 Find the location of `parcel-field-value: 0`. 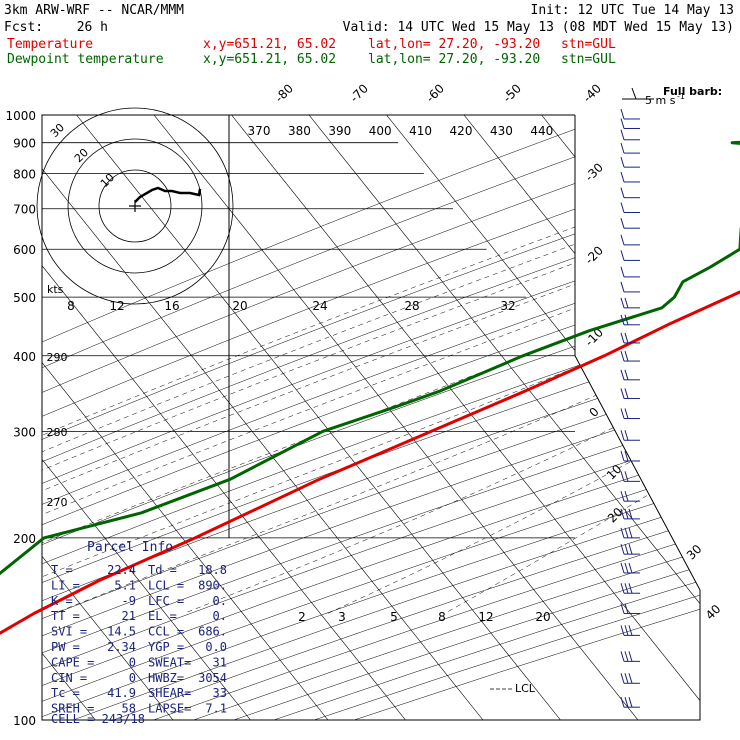

parcel-field-value: 0 is located at coordinates (132, 662).